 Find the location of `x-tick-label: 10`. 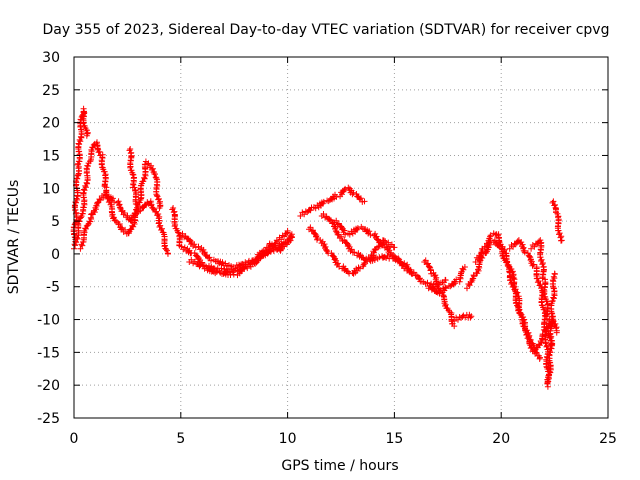

x-tick-label: 10 is located at coordinates (288, 439).